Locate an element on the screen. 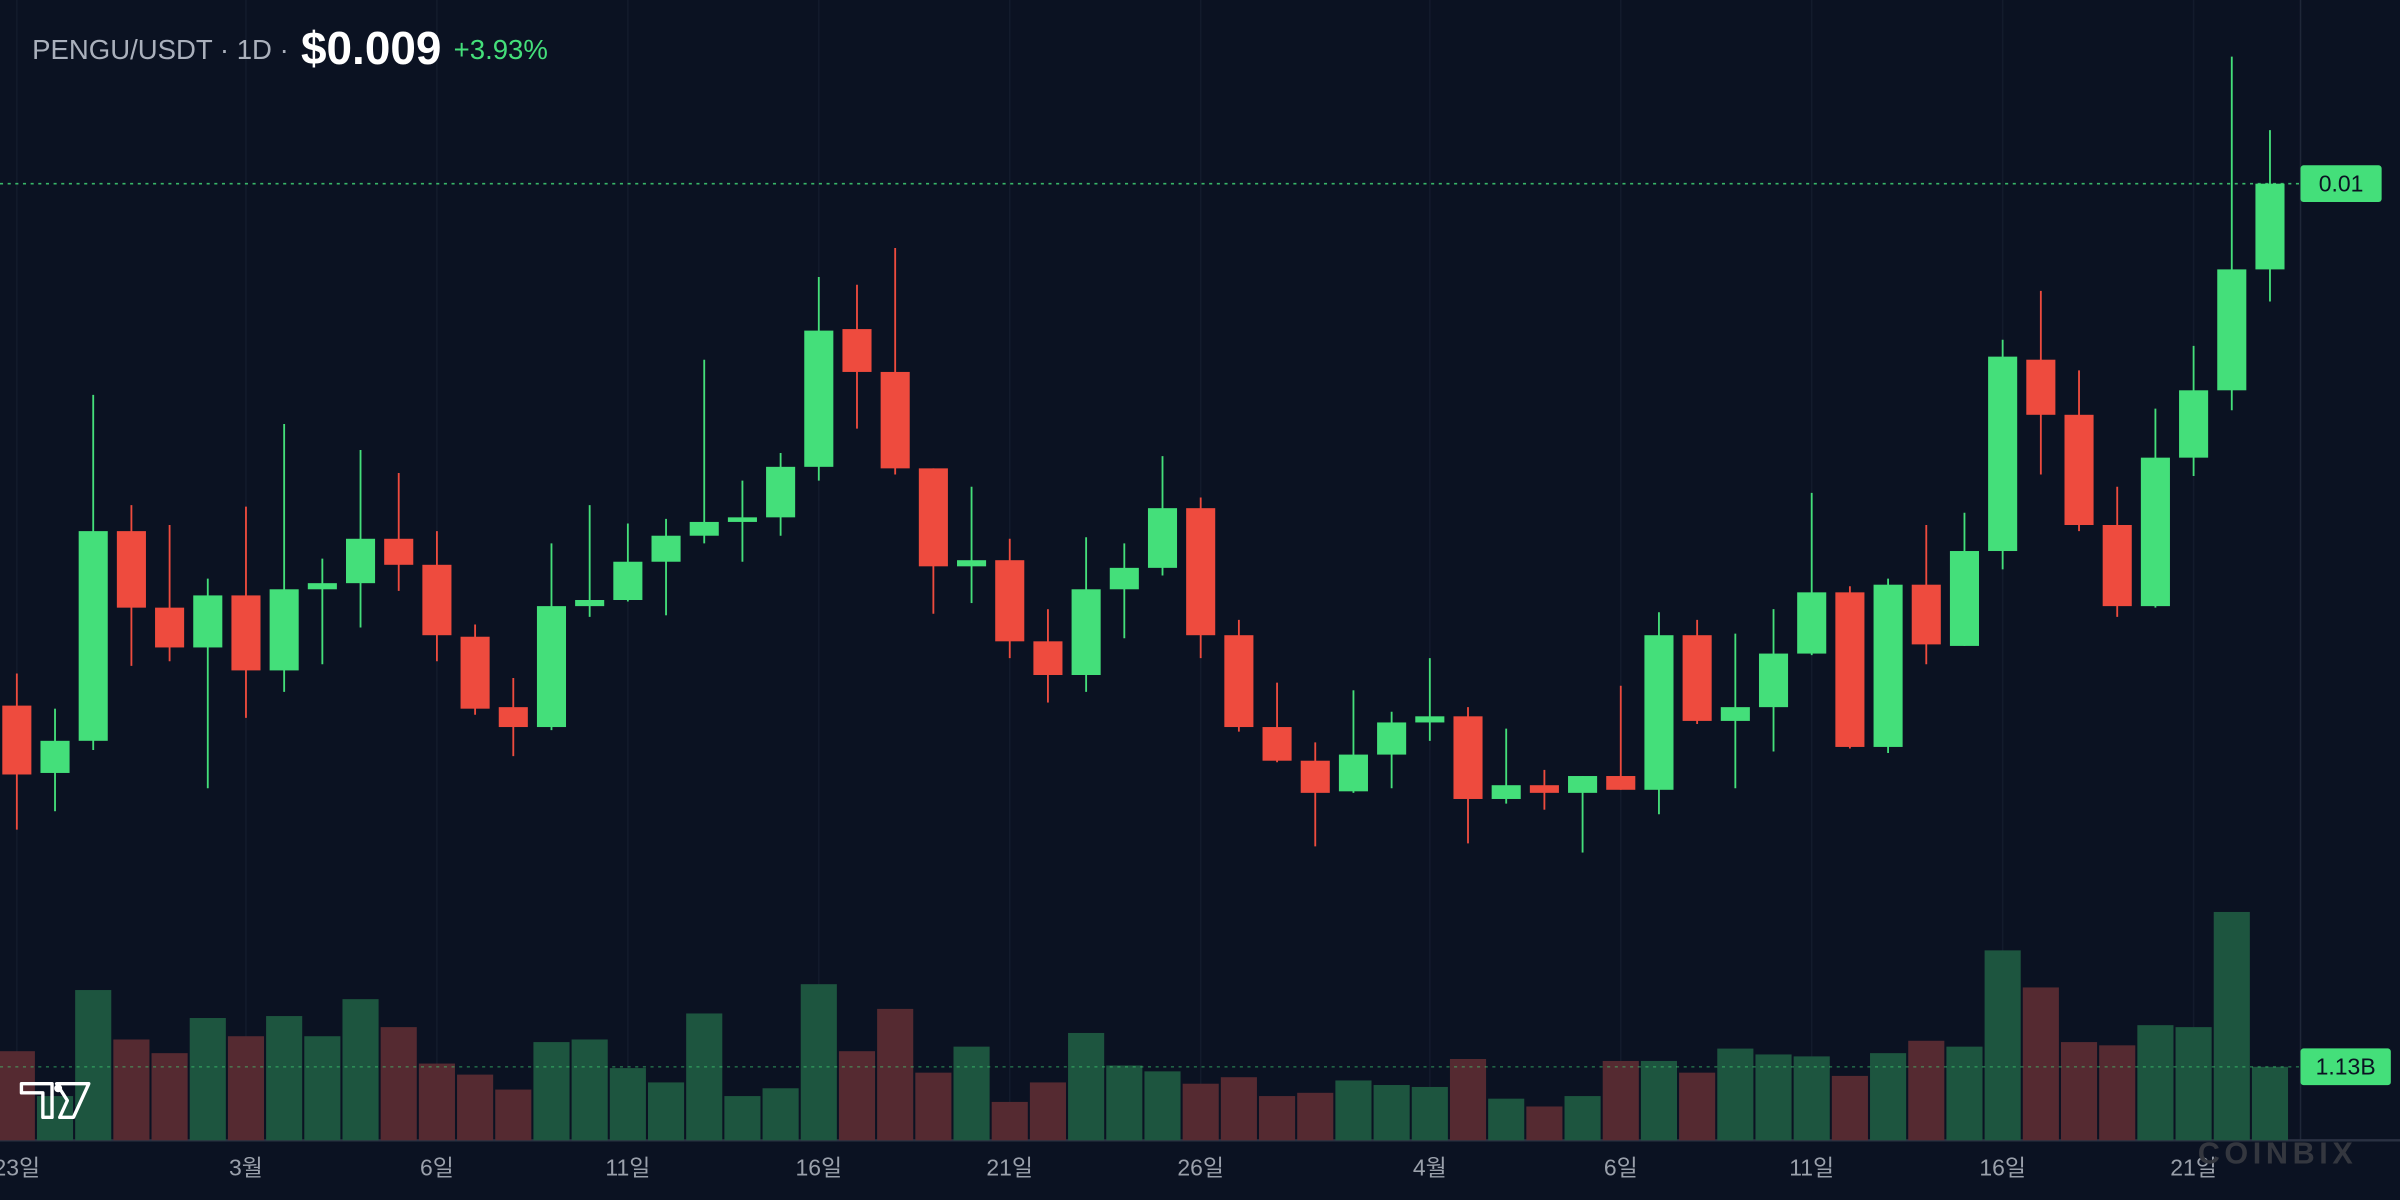 This screenshot has height=1200, width=2400. chart-title: PENGU/USDT · 1D · $0.009 +3.93% is located at coordinates (290, 48).